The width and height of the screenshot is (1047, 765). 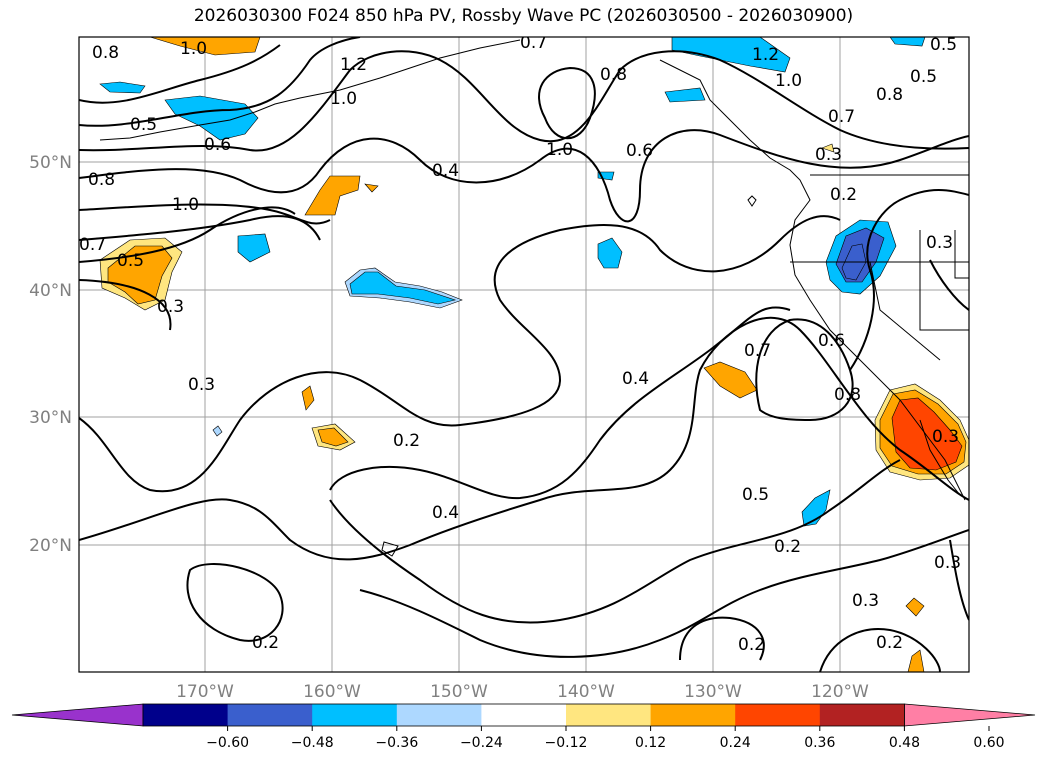 I want to click on colorbar-tick-label: −0.24, so click(x=481, y=743).